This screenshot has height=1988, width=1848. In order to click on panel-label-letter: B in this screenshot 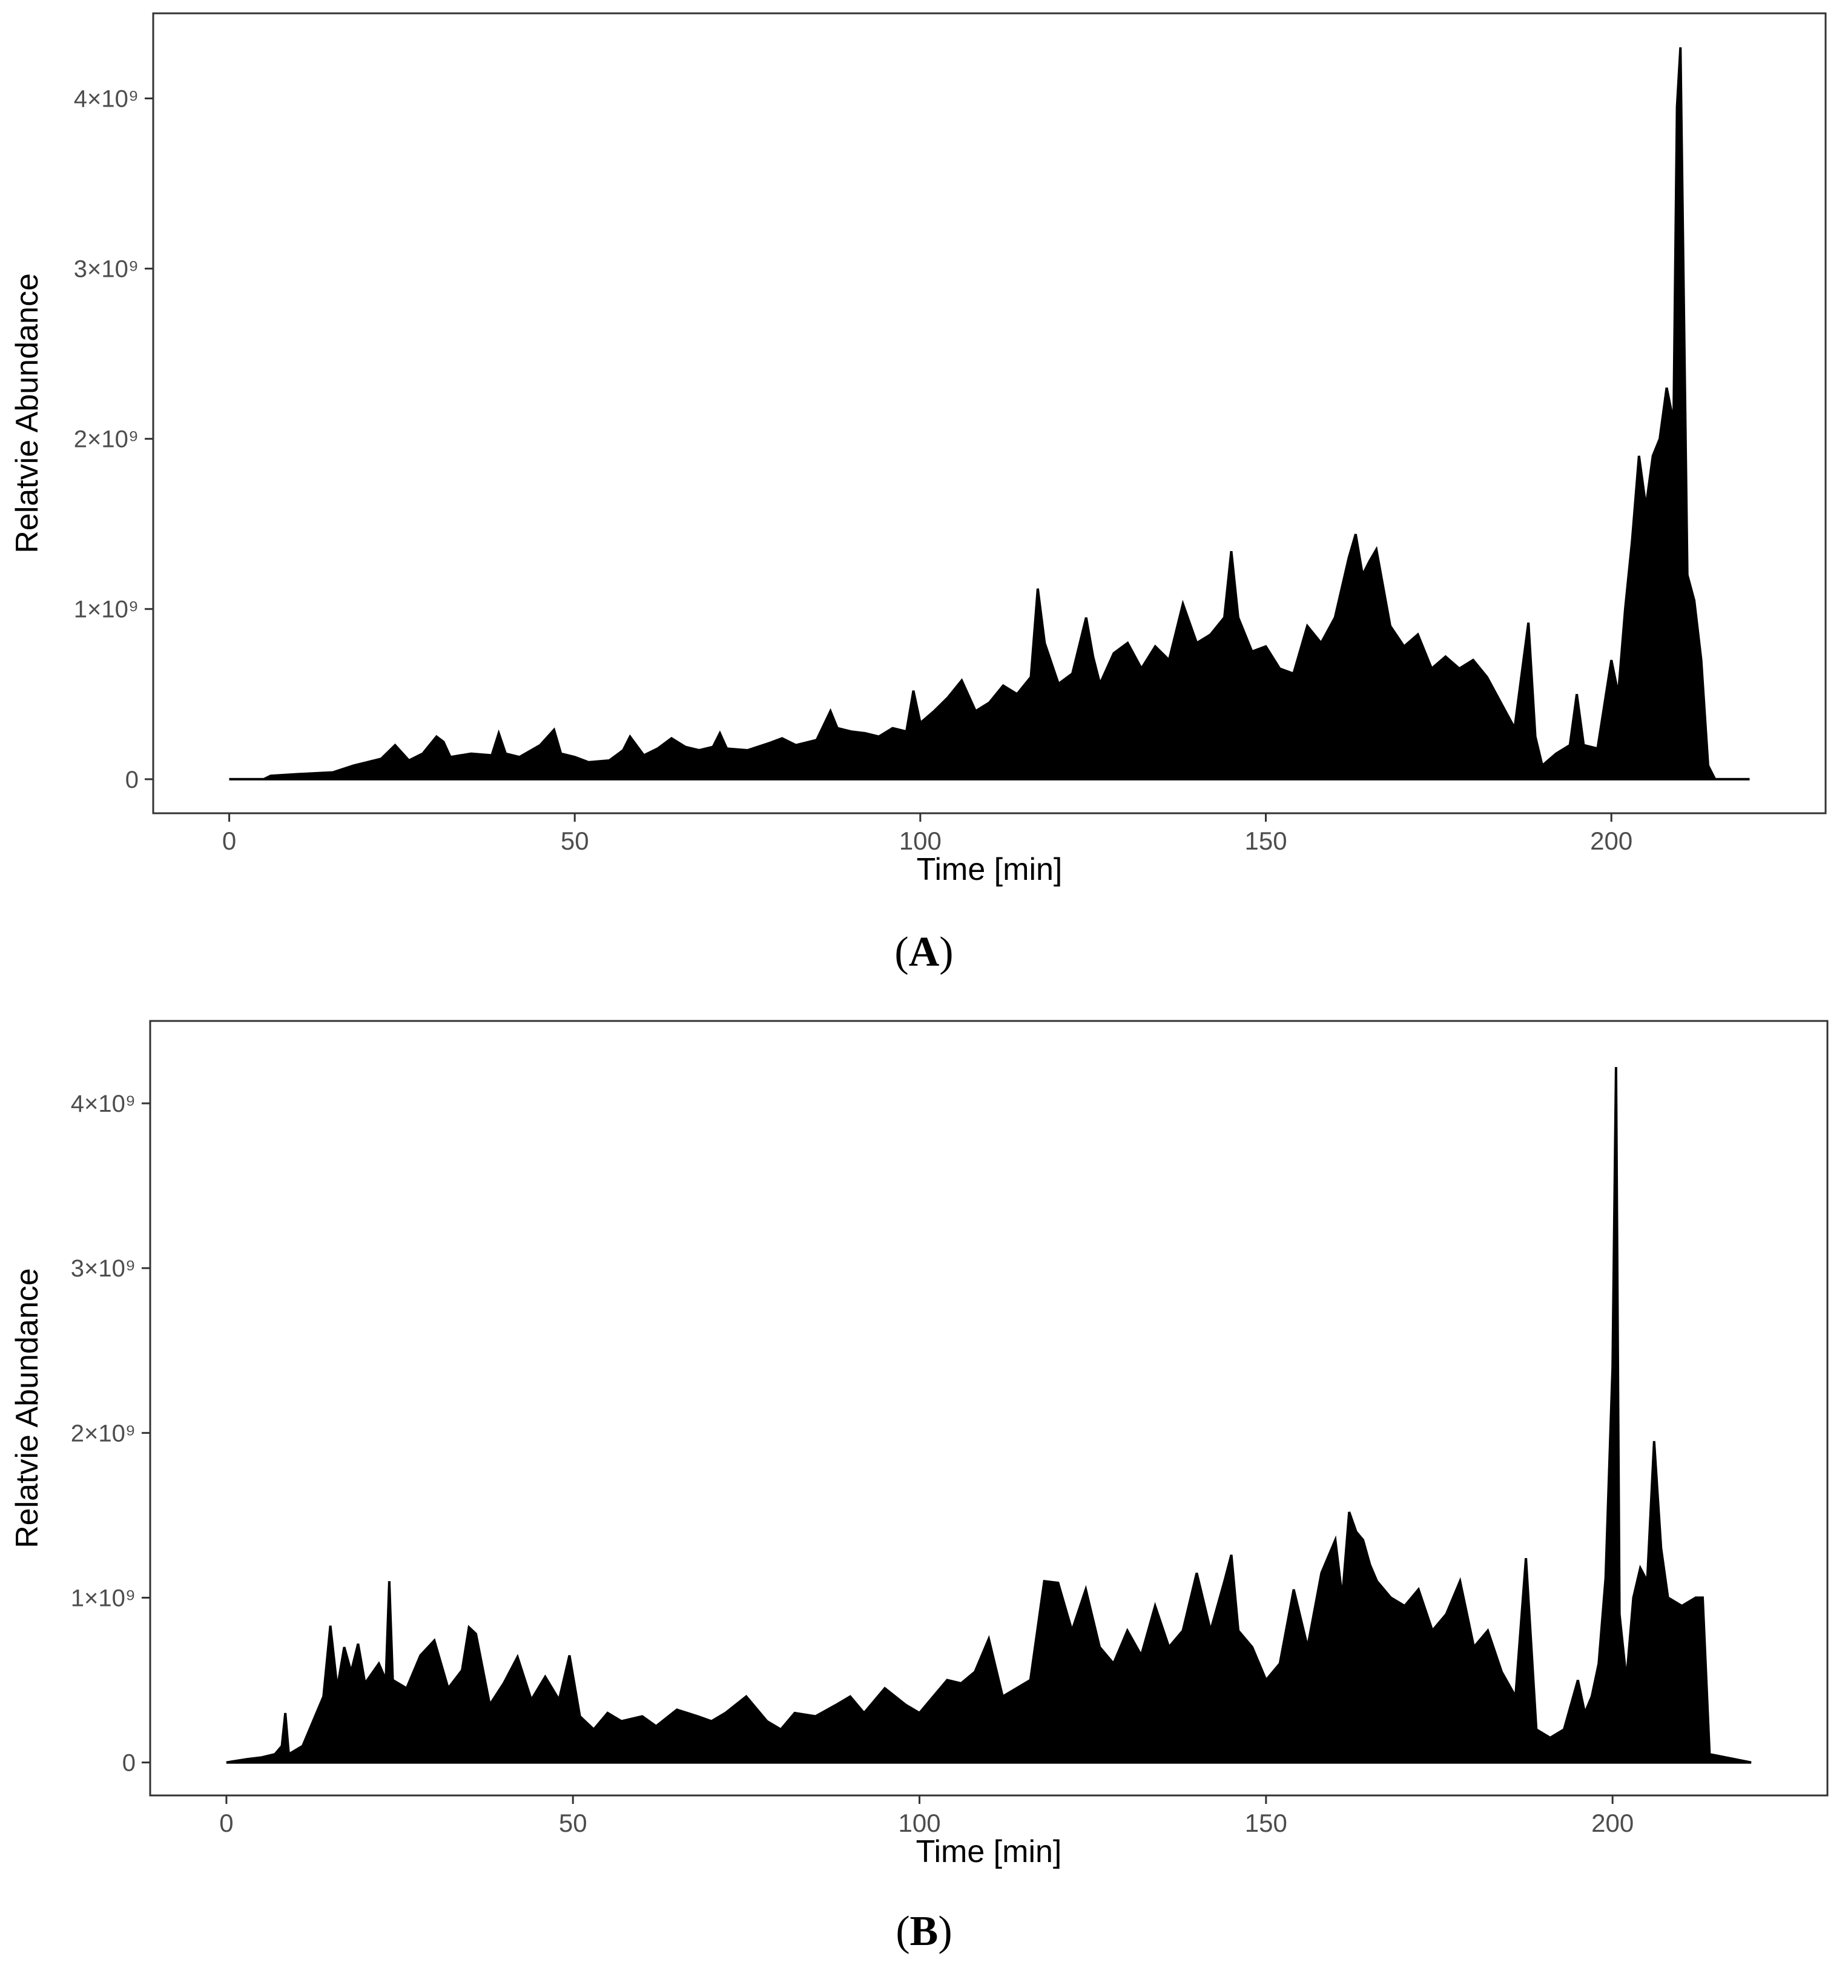, I will do `click(925, 1931)`.